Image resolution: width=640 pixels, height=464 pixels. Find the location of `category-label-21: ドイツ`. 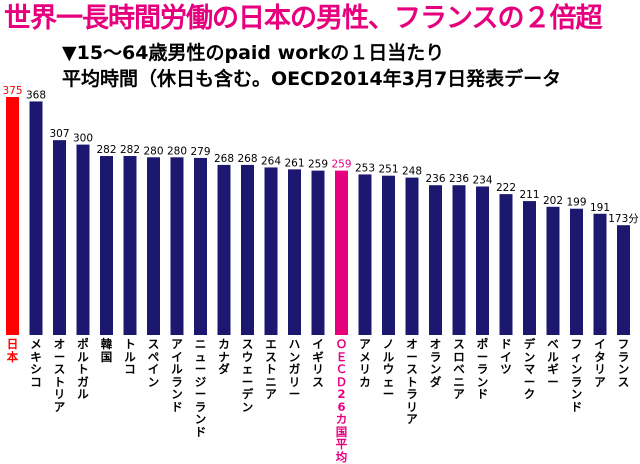

category-label-21: ドイツ is located at coordinates (506, 356).